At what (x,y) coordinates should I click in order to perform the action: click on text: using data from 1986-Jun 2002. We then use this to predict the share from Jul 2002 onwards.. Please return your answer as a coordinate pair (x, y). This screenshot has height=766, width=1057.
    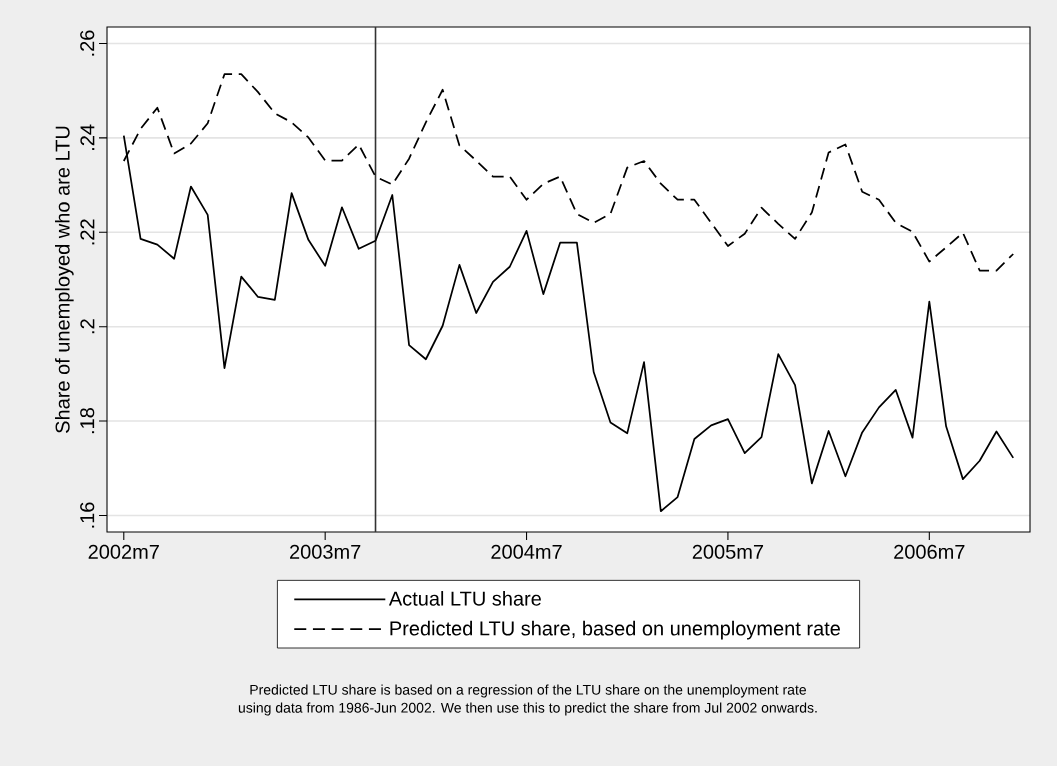
    Looking at the image, I should click on (527, 709).